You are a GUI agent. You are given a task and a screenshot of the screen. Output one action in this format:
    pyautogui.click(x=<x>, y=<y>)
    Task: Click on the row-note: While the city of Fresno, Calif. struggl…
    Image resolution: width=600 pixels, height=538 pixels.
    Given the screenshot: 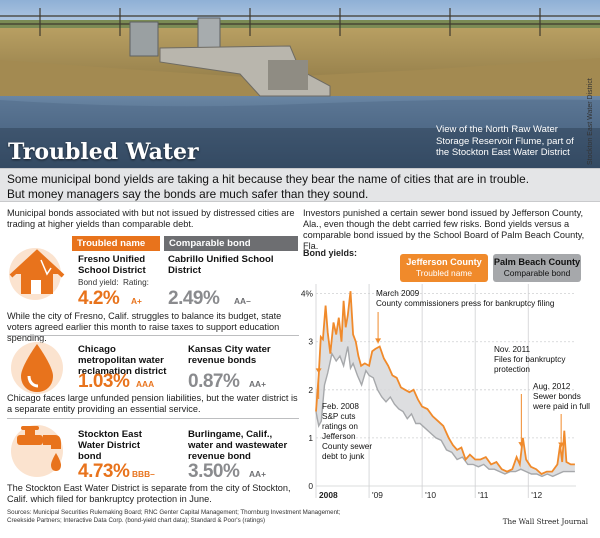 What is the action you would take?
    pyautogui.click(x=144, y=327)
    